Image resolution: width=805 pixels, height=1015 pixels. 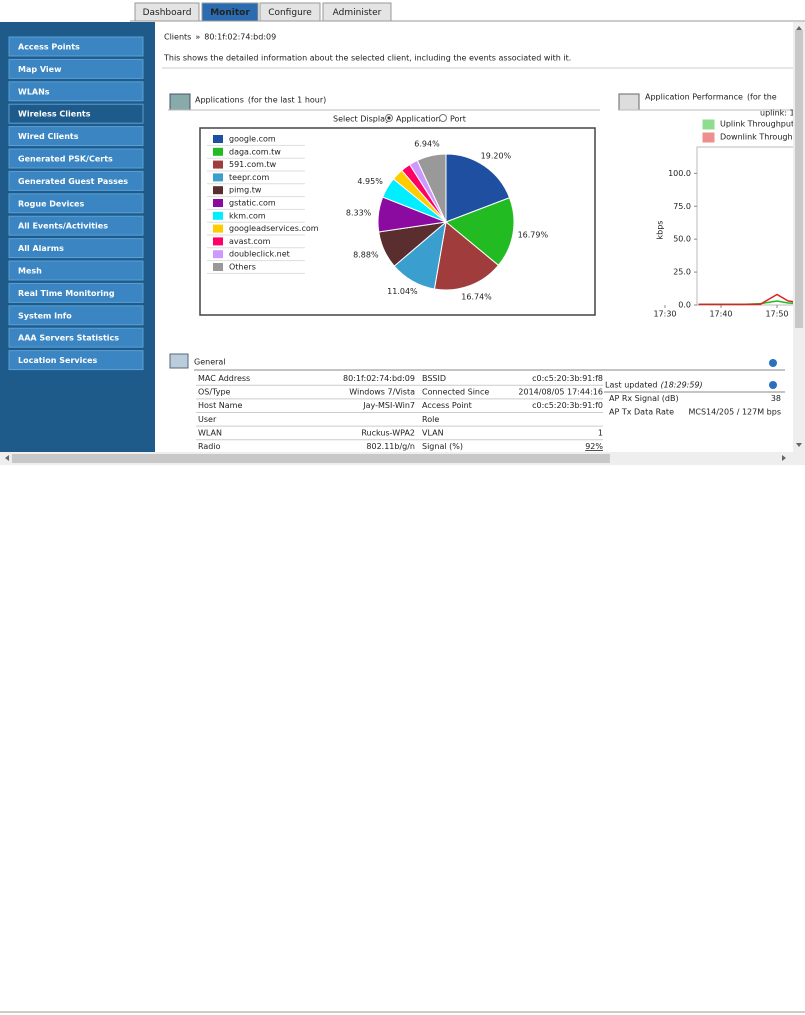 I want to click on menu-label: Generated PSK/Certs, so click(x=65, y=159).